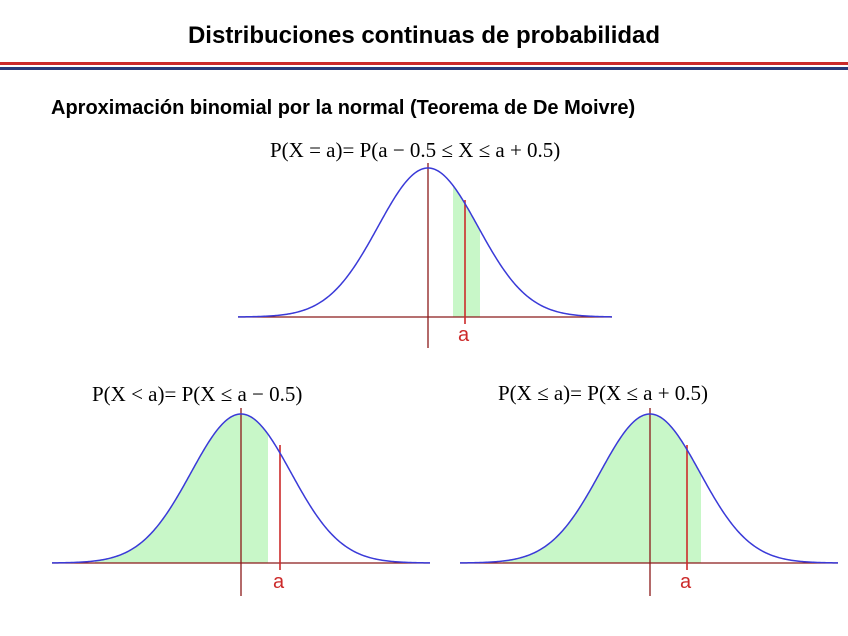 This screenshot has width=848, height=636. I want to click on title-rule-blue, so click(424, 68).